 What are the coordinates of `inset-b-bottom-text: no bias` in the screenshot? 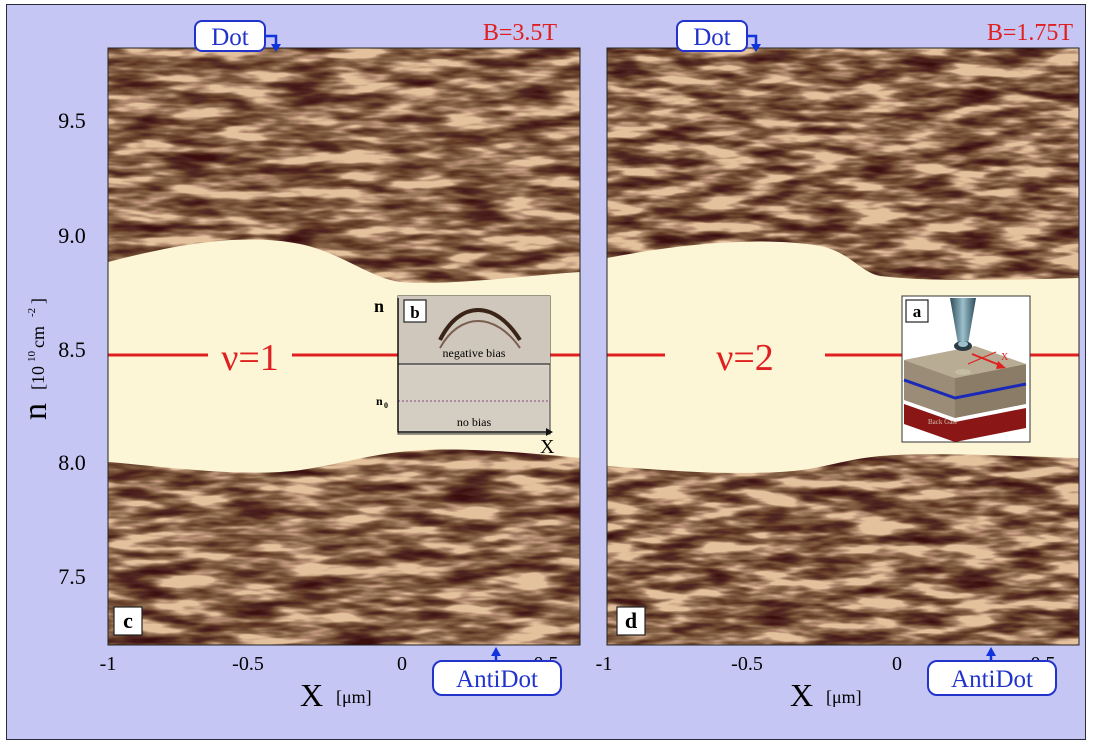 It's located at (474, 422).